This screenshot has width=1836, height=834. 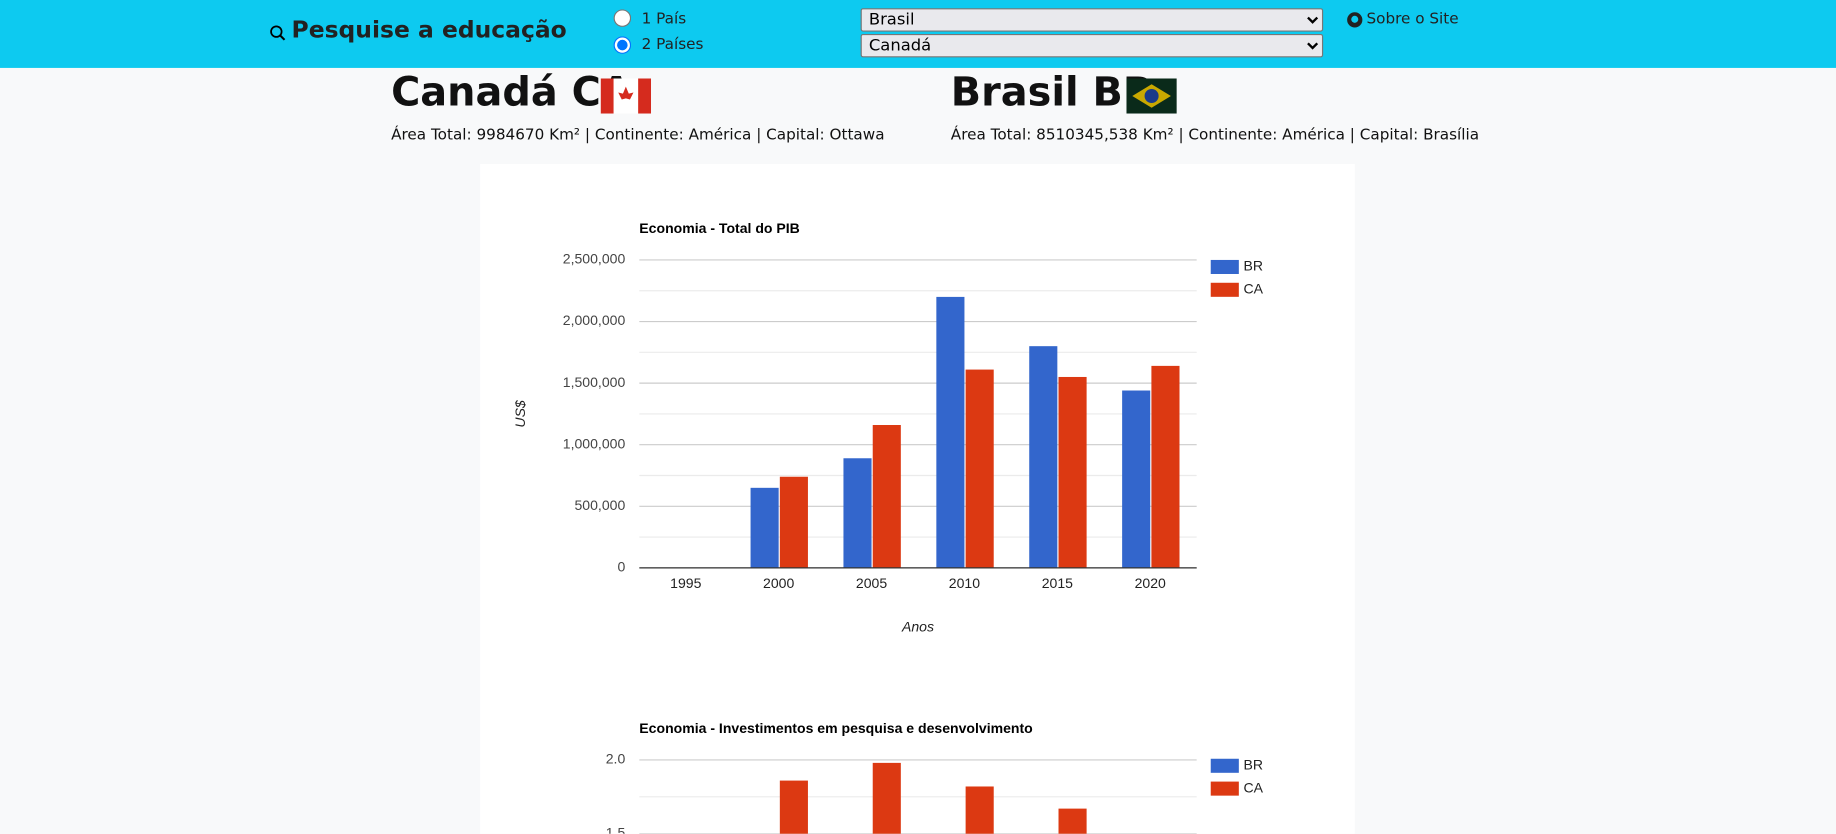 What do you see at coordinates (616, 759) in the screenshot?
I see `y-tick-label: 2.0` at bounding box center [616, 759].